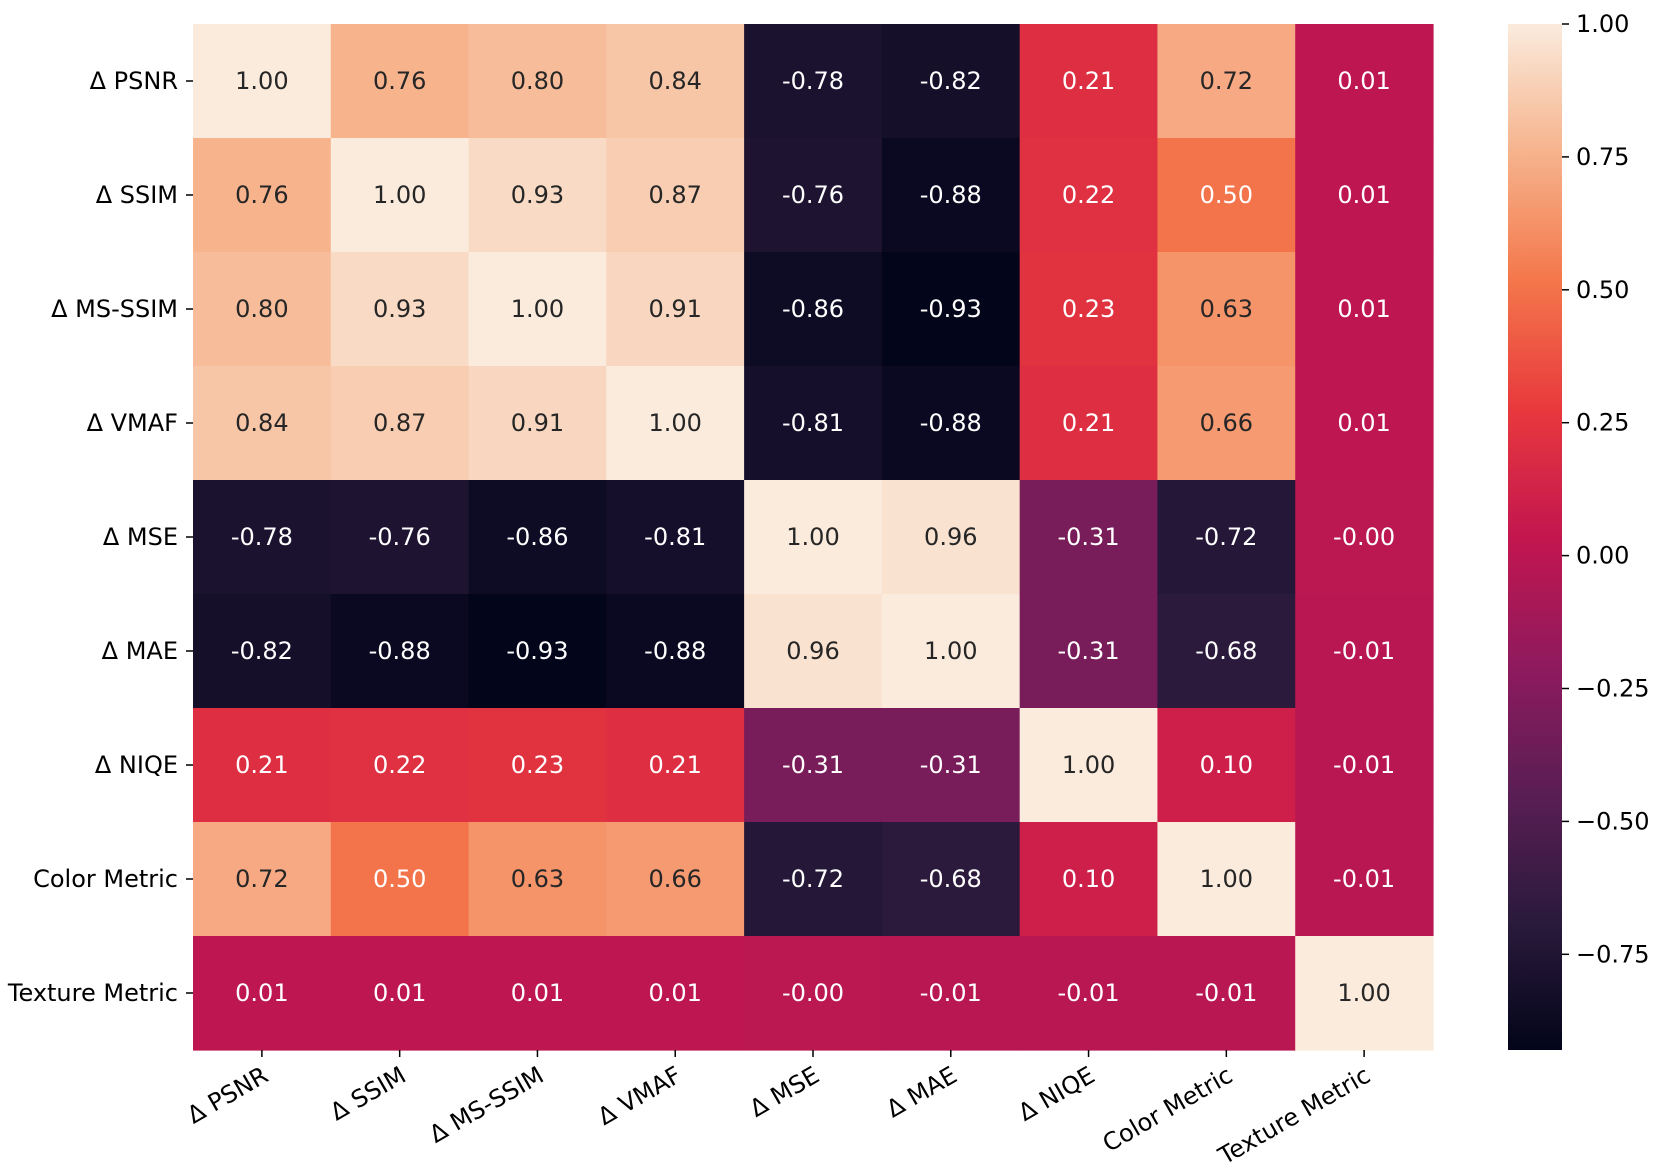  I want to click on colorbar-tick-label: −0.25, so click(1613, 689).